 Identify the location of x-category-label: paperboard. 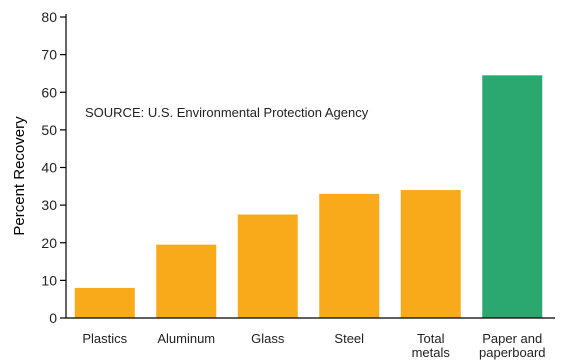
(512, 352).